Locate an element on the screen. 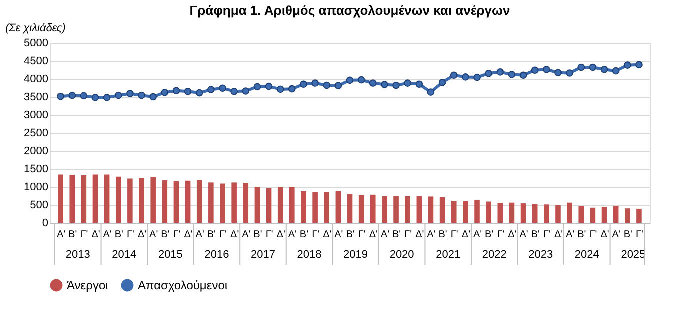 This screenshot has height=318, width=689. text: 2025 is located at coordinates (633, 255).